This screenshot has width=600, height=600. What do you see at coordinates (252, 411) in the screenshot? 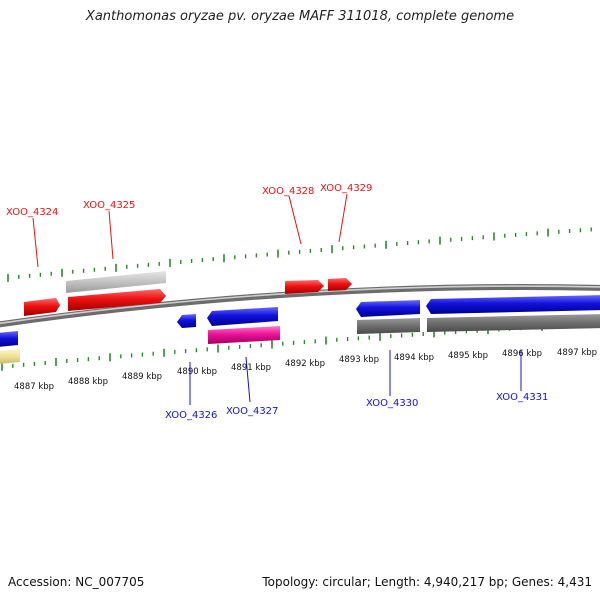
I see `gene-label-xoo-4327: XOO_4327` at bounding box center [252, 411].